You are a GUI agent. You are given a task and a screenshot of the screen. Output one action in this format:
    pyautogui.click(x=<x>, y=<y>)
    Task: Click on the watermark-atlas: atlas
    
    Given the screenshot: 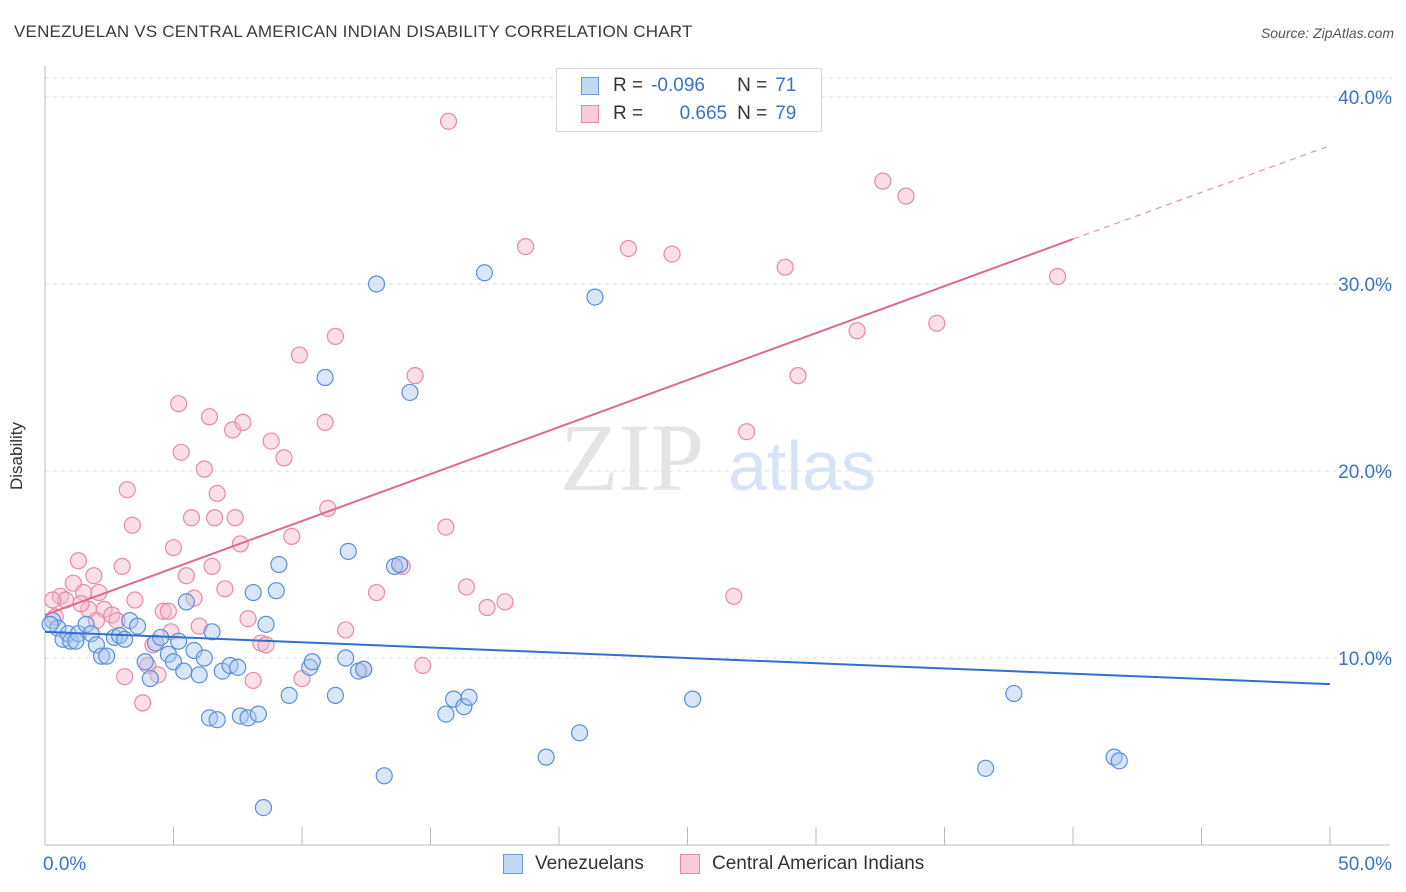 What is the action you would take?
    pyautogui.click(x=802, y=466)
    